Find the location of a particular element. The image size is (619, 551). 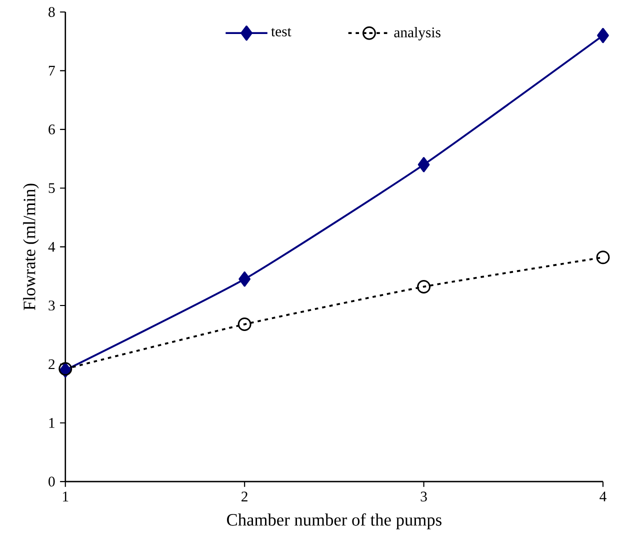

y-tick-label: 5 is located at coordinates (51, 188).